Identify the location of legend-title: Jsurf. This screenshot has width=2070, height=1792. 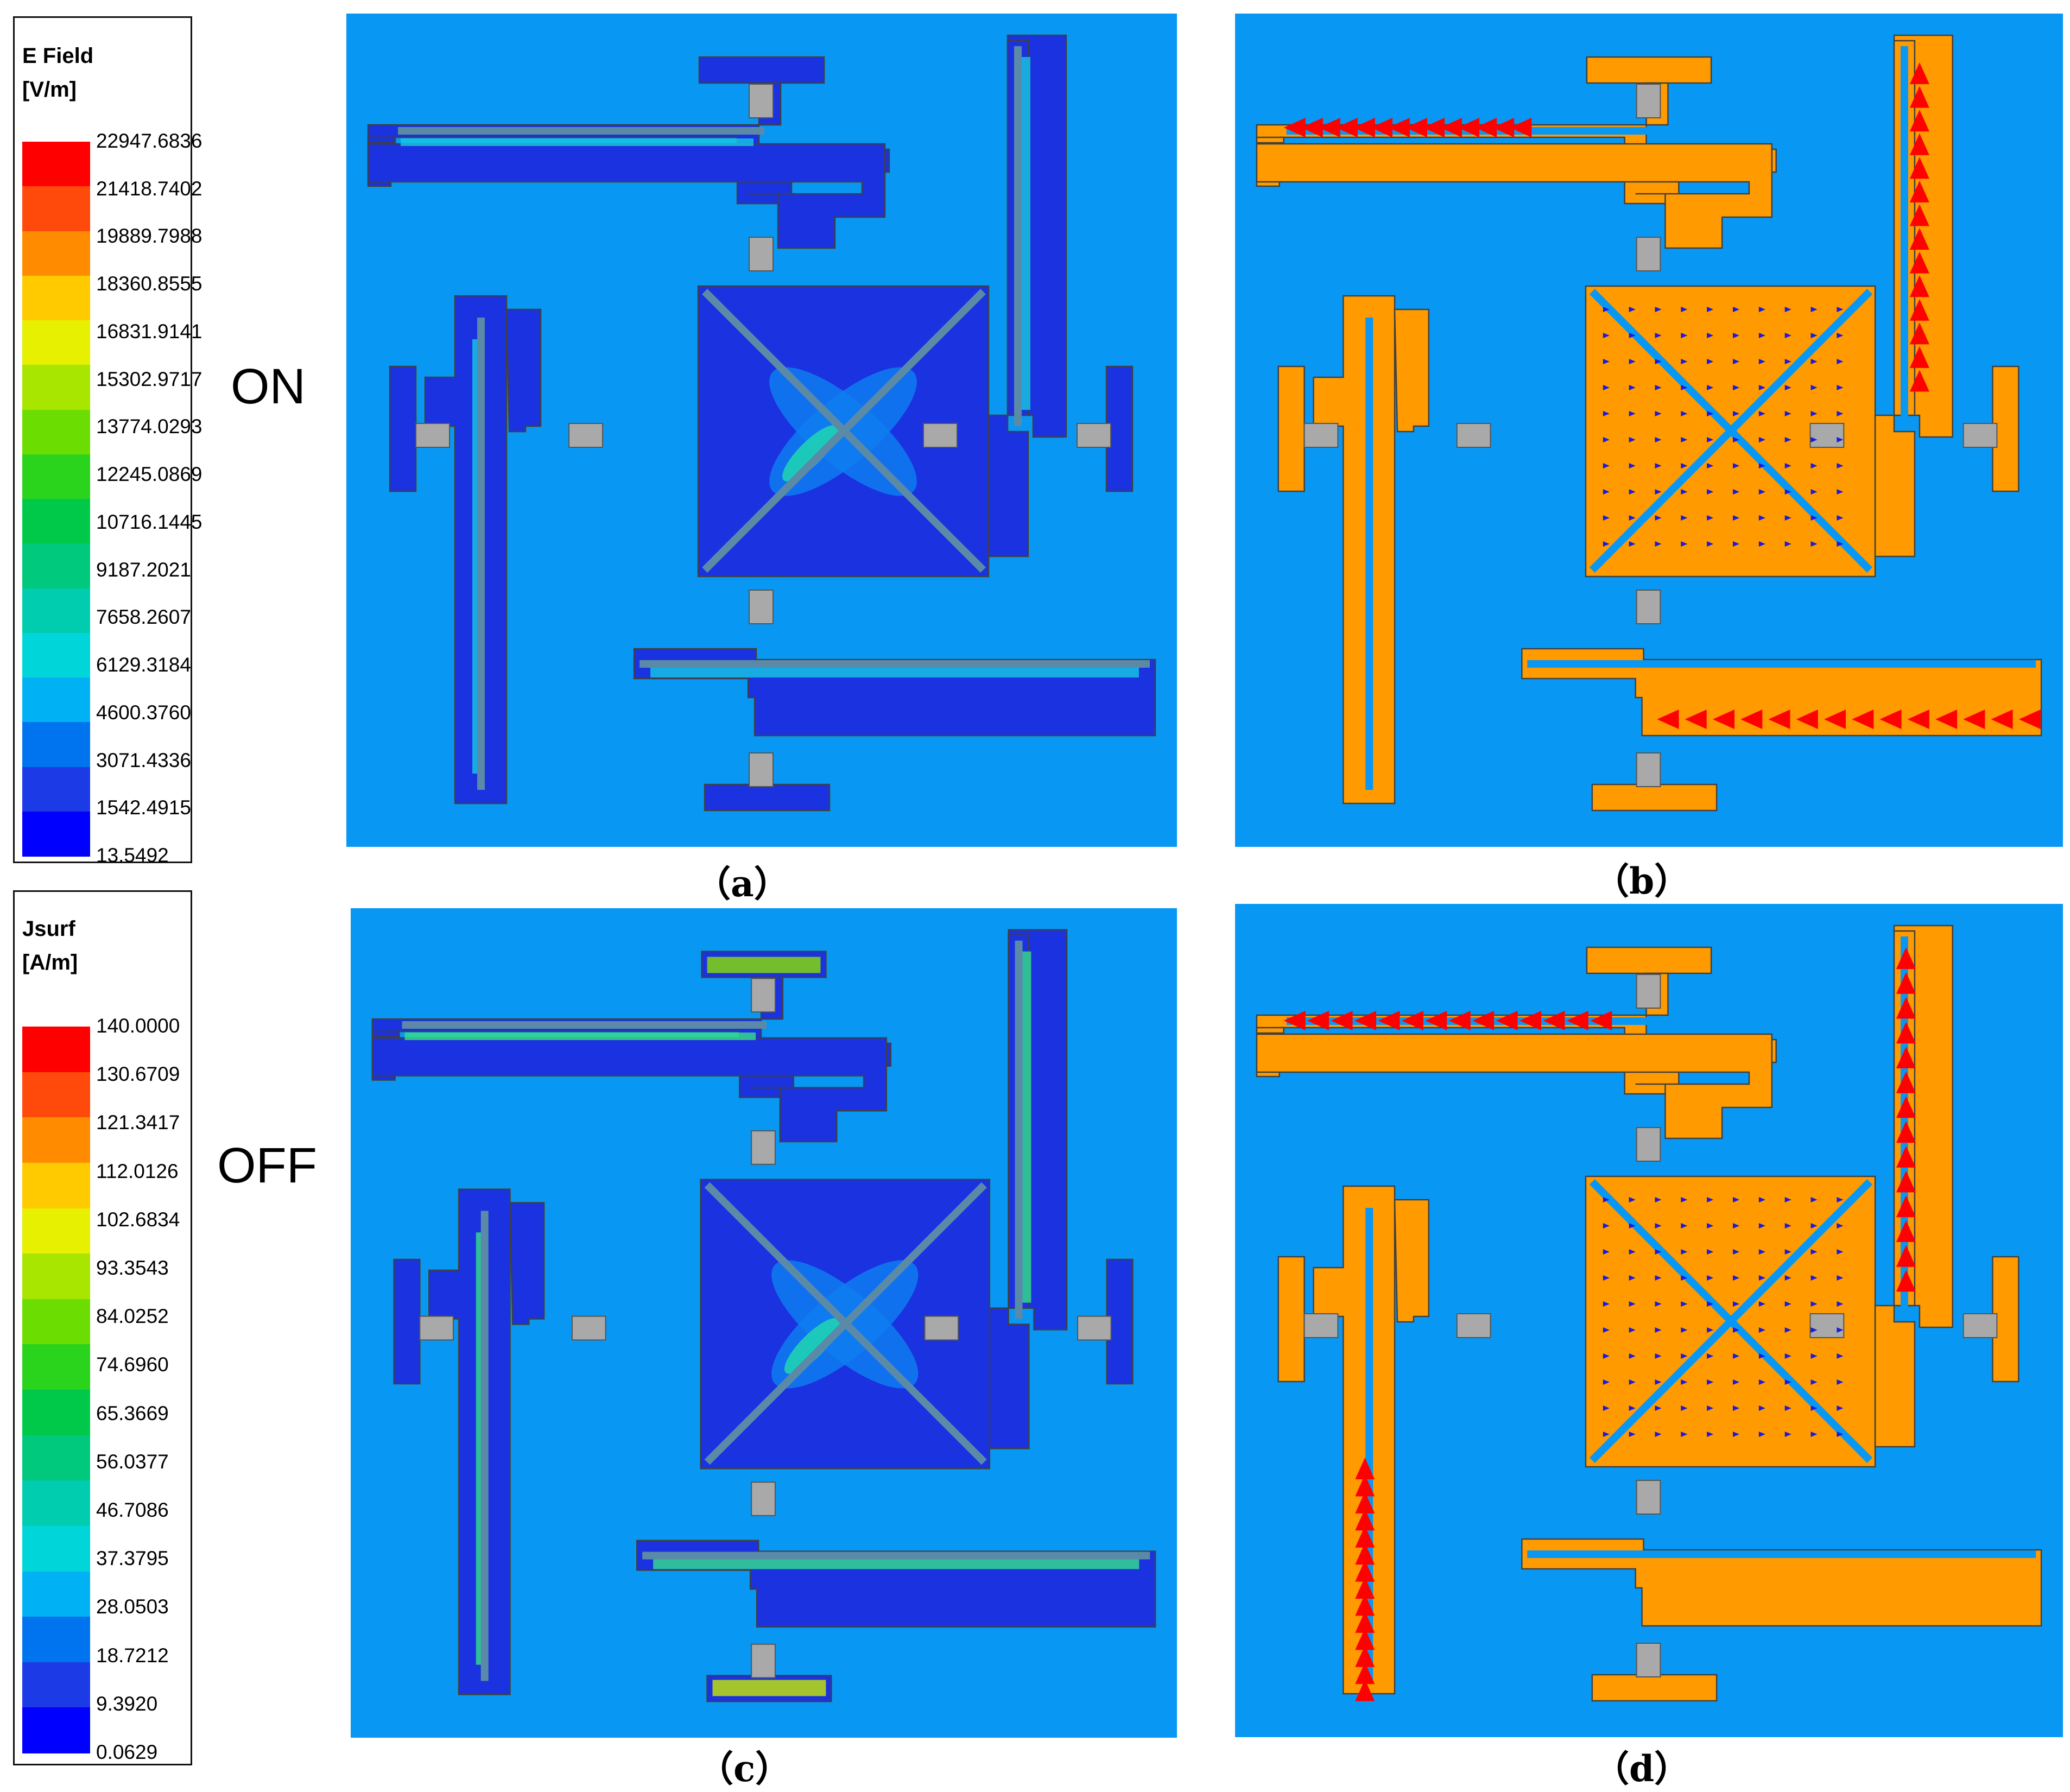
(48, 929).